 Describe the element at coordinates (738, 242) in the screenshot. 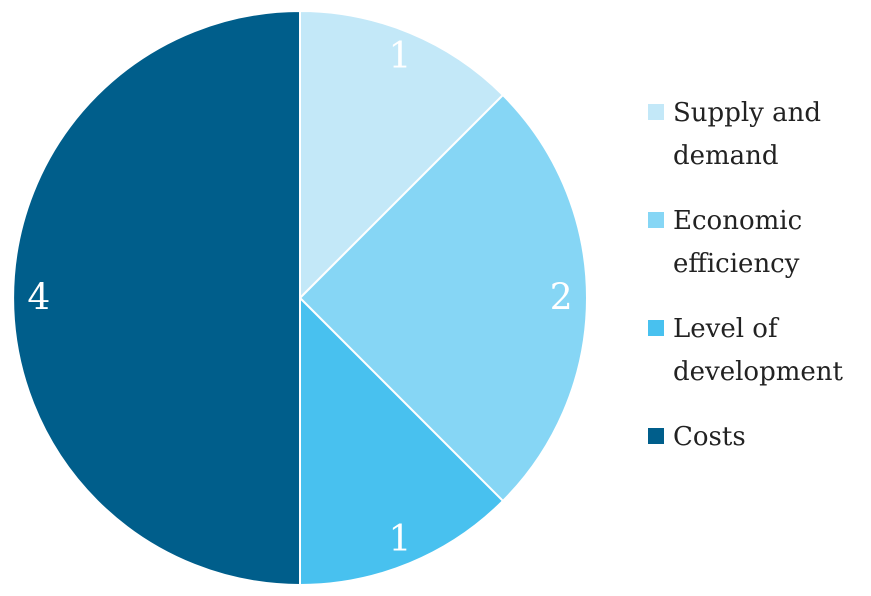

I see `legend-label: Economic efficiency` at that location.